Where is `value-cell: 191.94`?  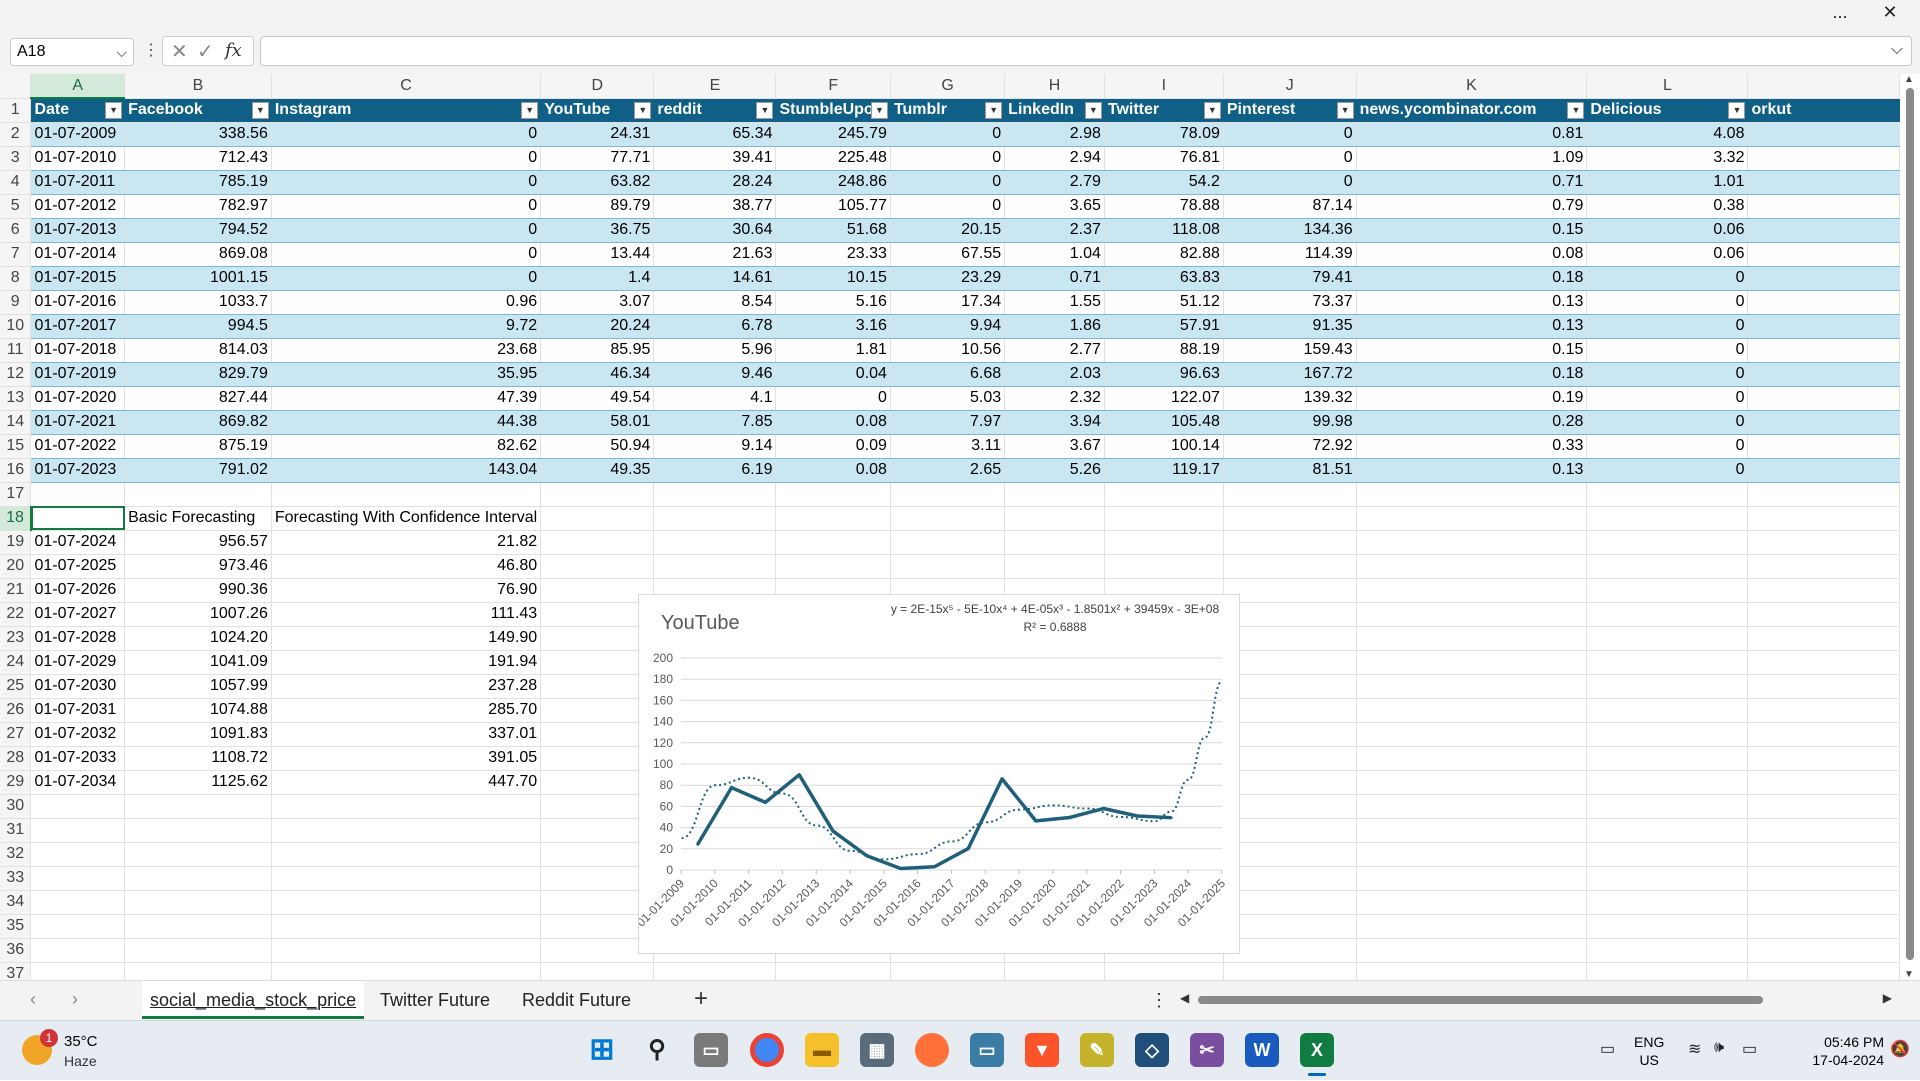
value-cell: 191.94 is located at coordinates (406, 662).